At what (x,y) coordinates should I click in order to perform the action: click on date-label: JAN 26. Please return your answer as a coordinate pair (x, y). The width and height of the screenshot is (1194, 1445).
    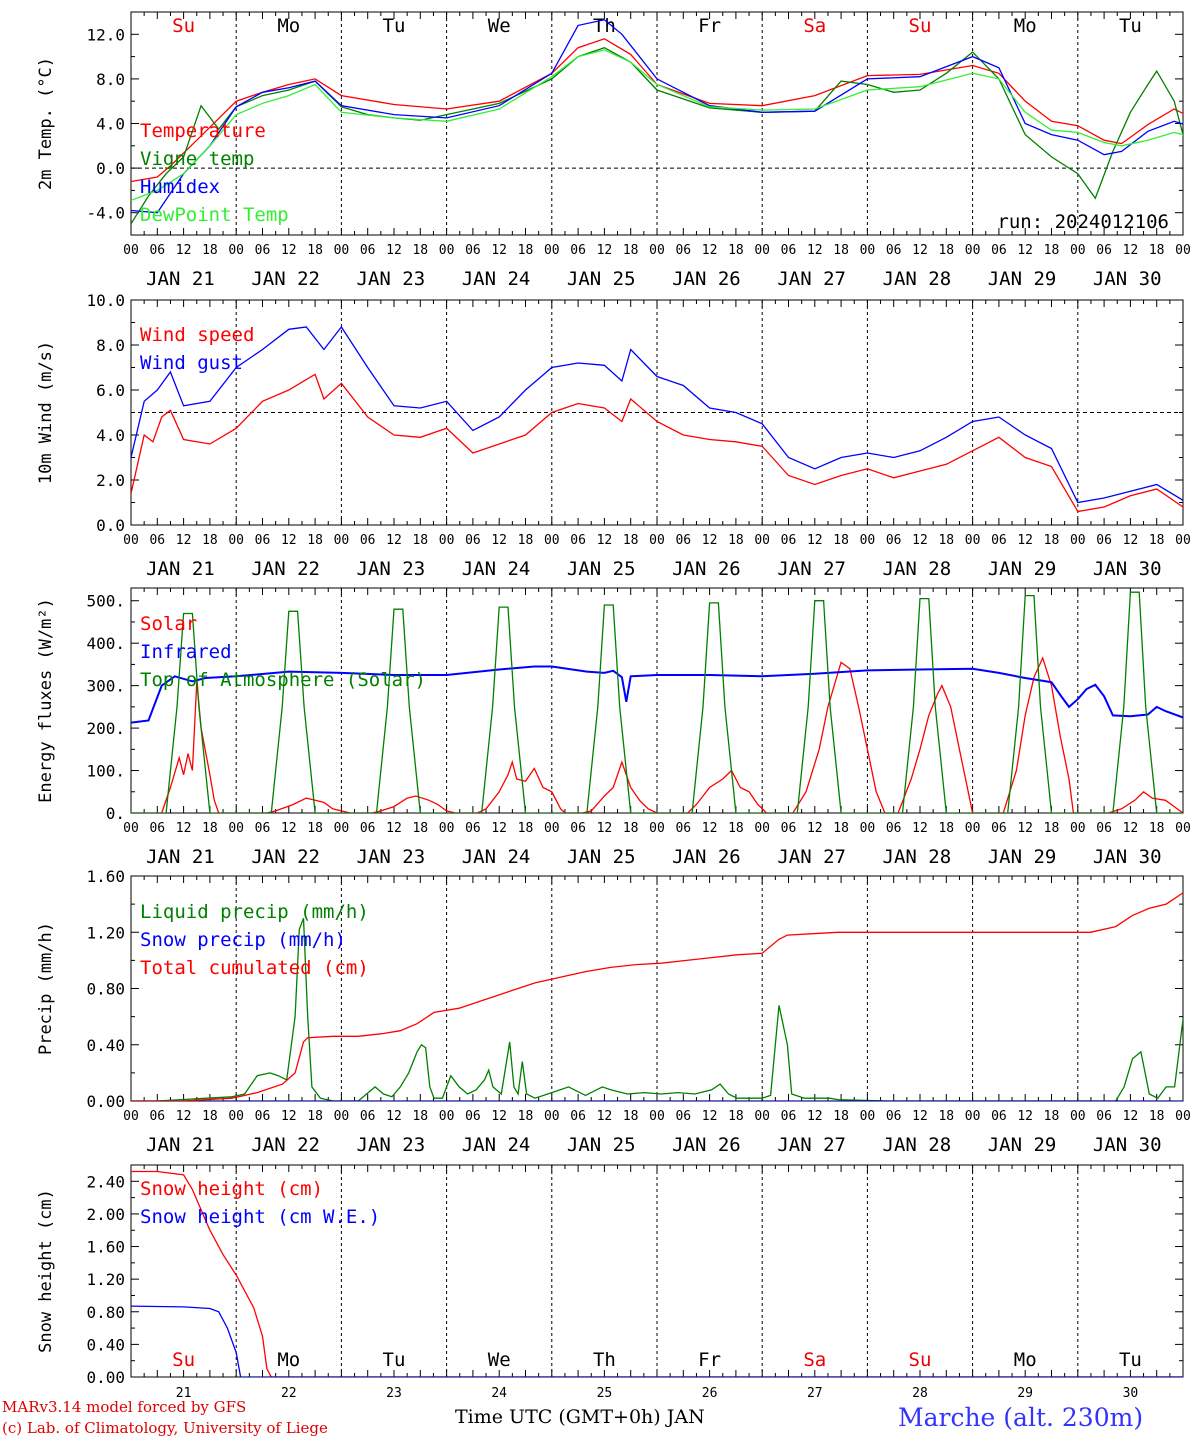
    Looking at the image, I should click on (706, 857).